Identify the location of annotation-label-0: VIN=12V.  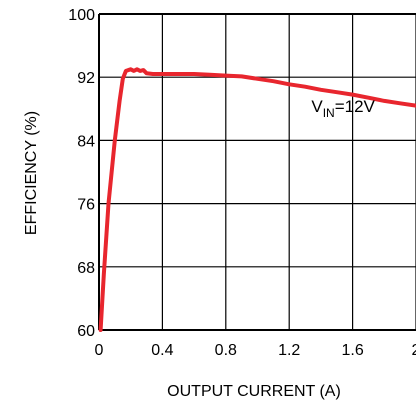
(343, 108).